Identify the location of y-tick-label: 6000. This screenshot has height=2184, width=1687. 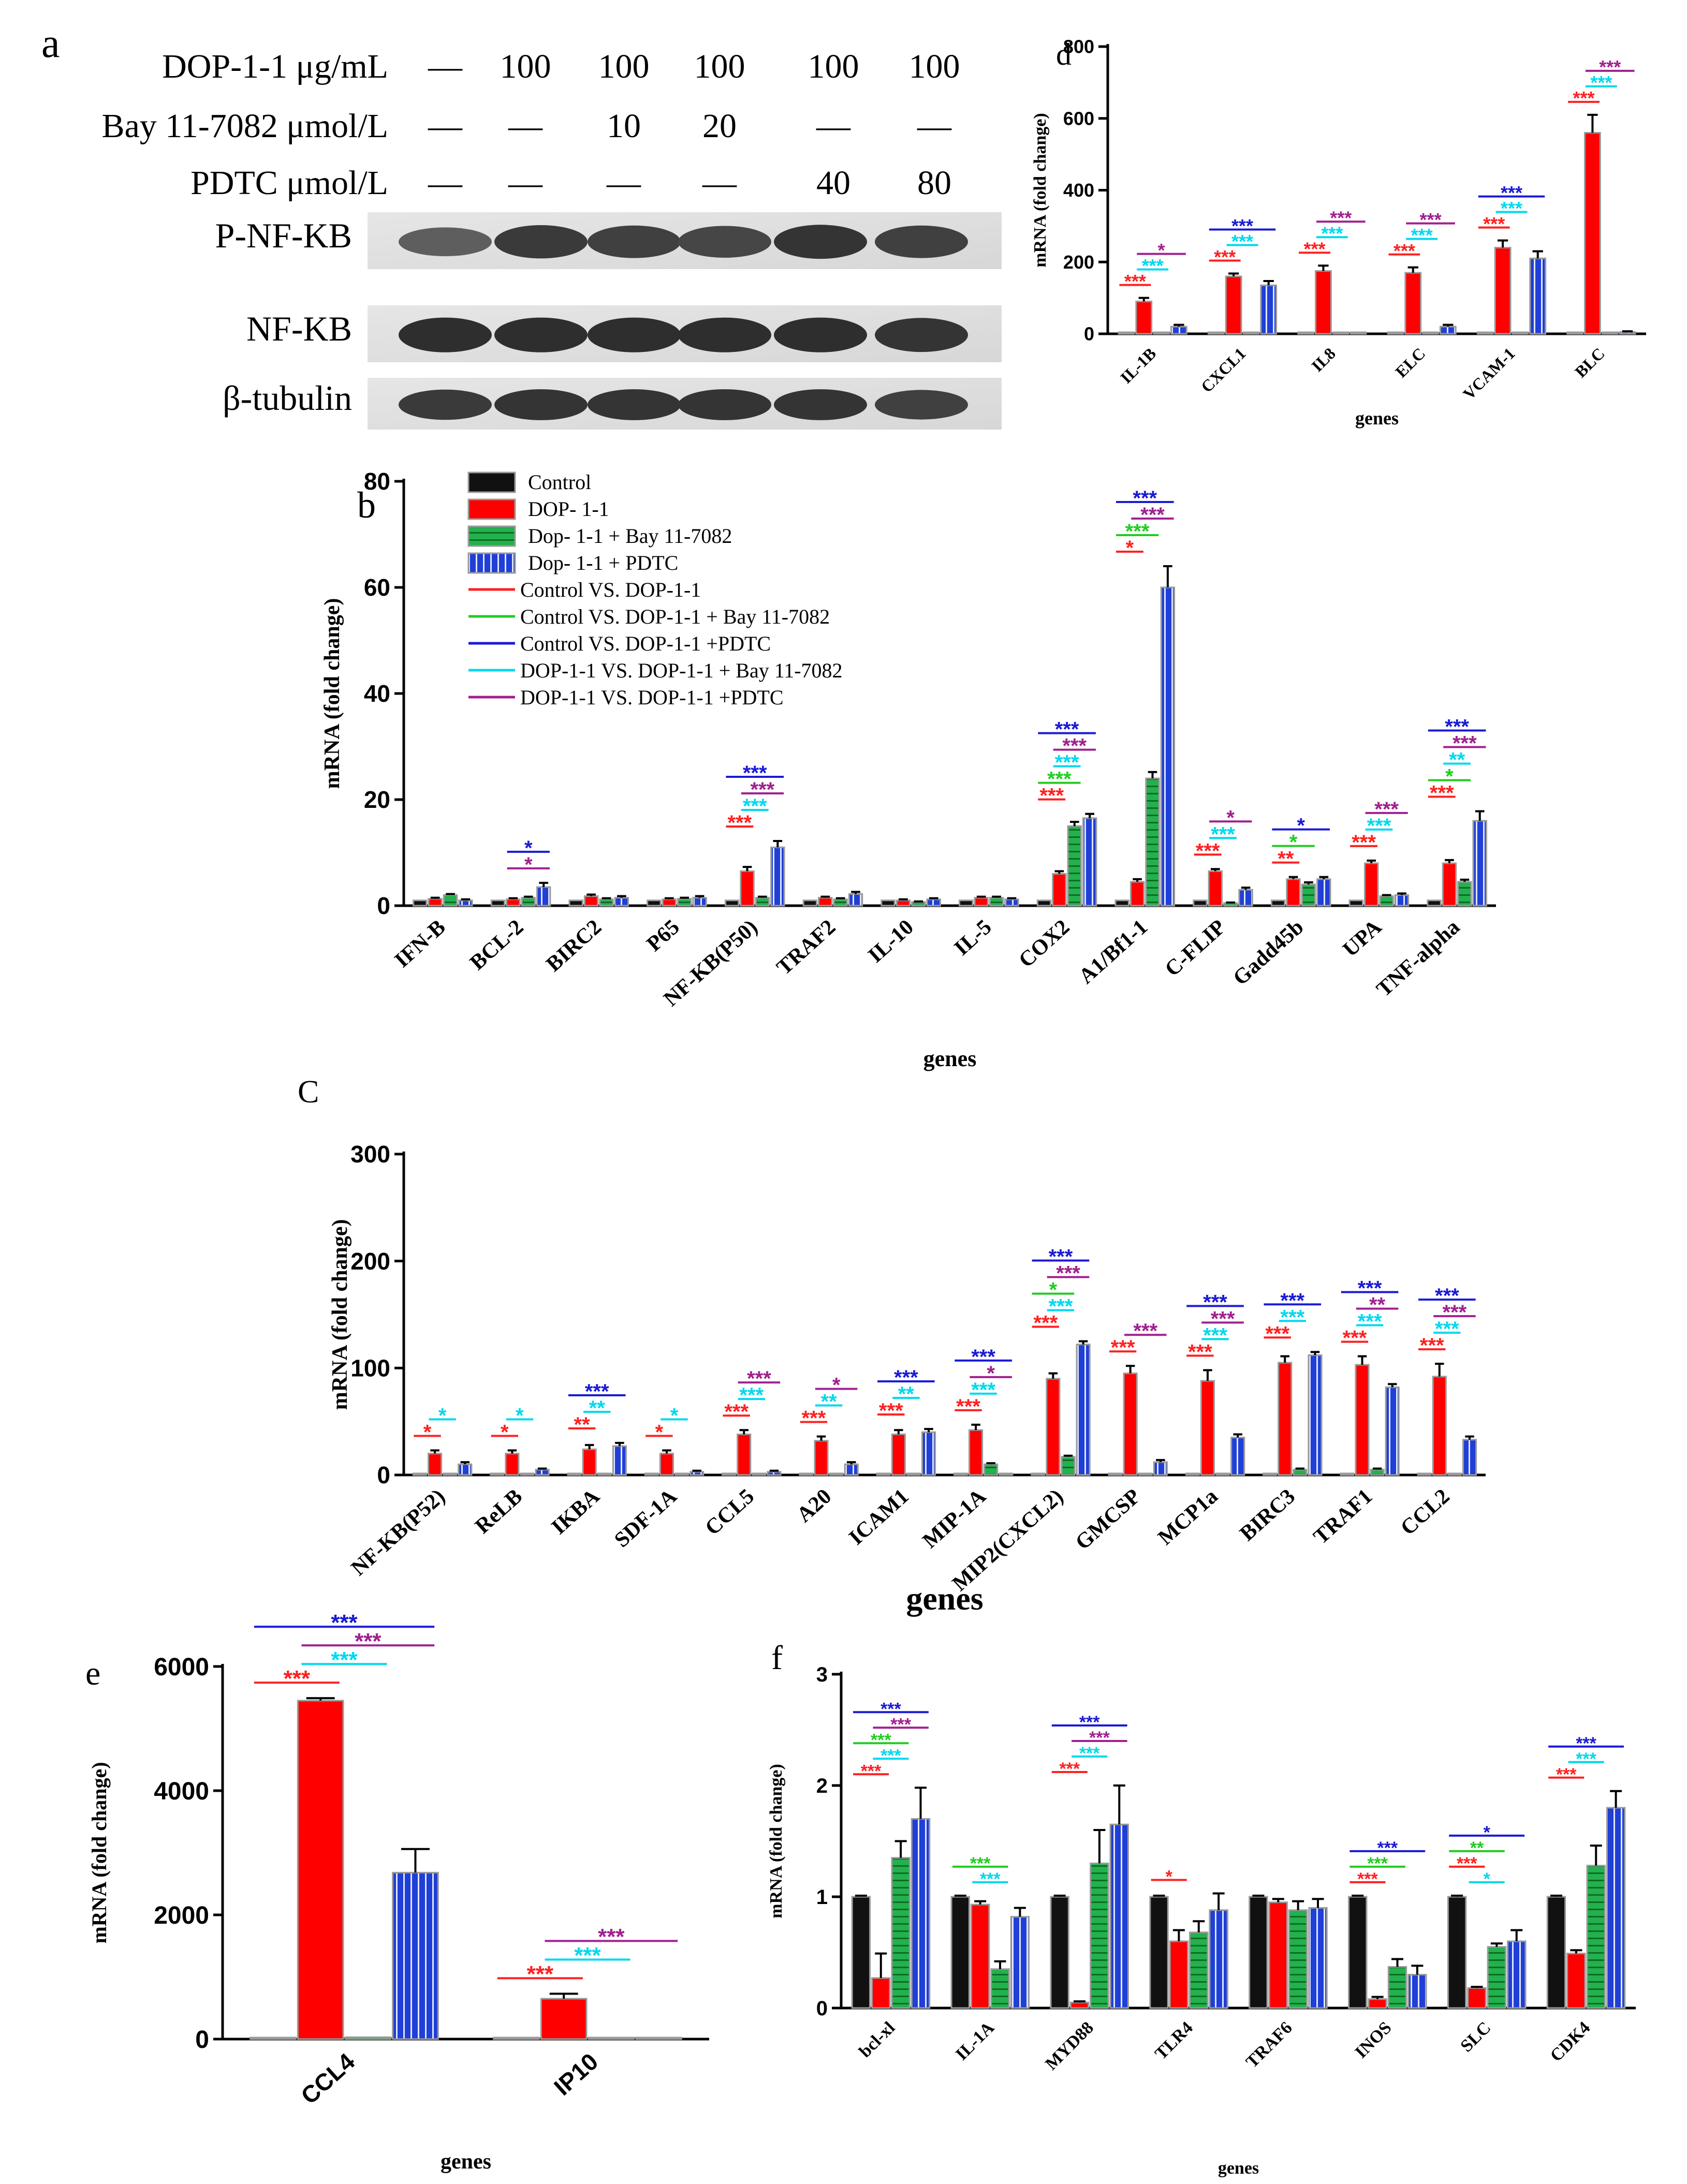
(181, 1667).